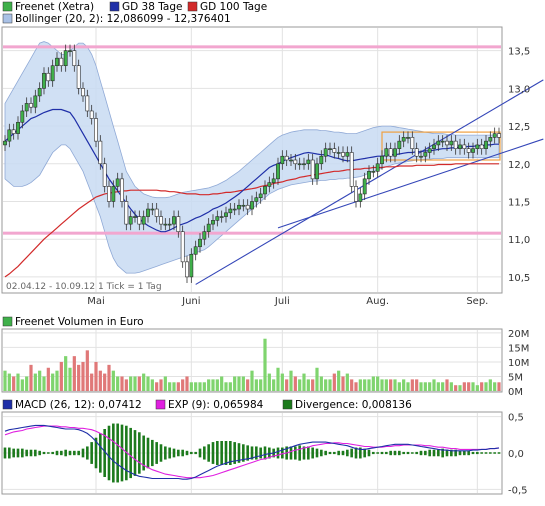 The image size is (545, 506). I want to click on price-y-tick-label: 13,0, so click(519, 89).